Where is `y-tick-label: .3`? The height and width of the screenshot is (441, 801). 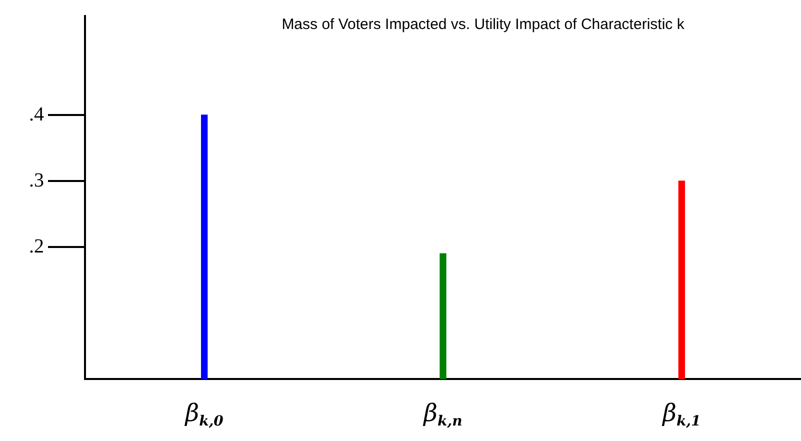
y-tick-label: .3 is located at coordinates (36, 180).